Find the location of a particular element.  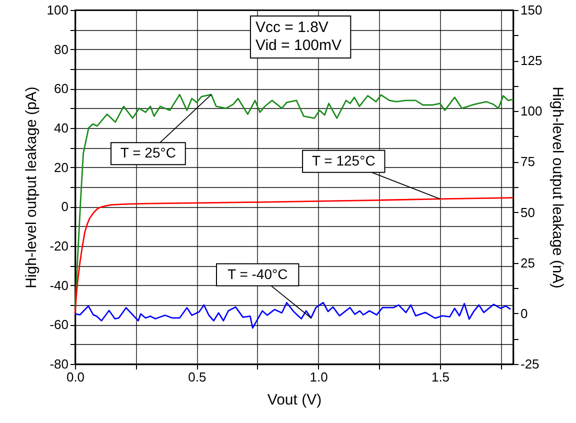

y2-axis-title: High-level output leakage (nA) is located at coordinates (557, 187).